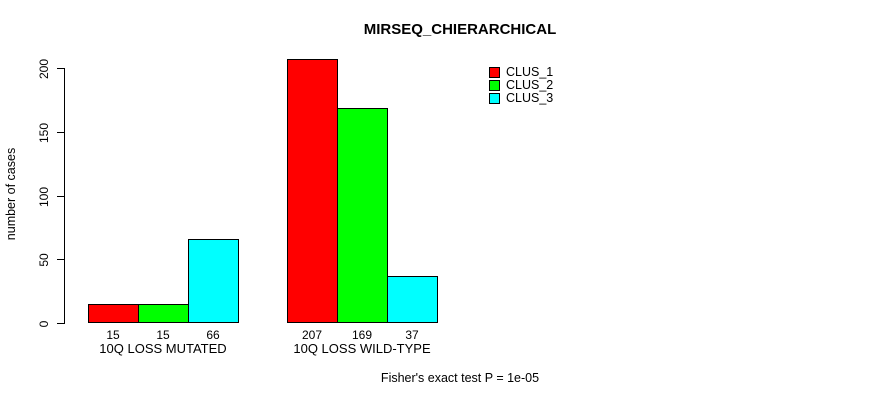  What do you see at coordinates (44, 260) in the screenshot?
I see `y-tick-label: 50` at bounding box center [44, 260].